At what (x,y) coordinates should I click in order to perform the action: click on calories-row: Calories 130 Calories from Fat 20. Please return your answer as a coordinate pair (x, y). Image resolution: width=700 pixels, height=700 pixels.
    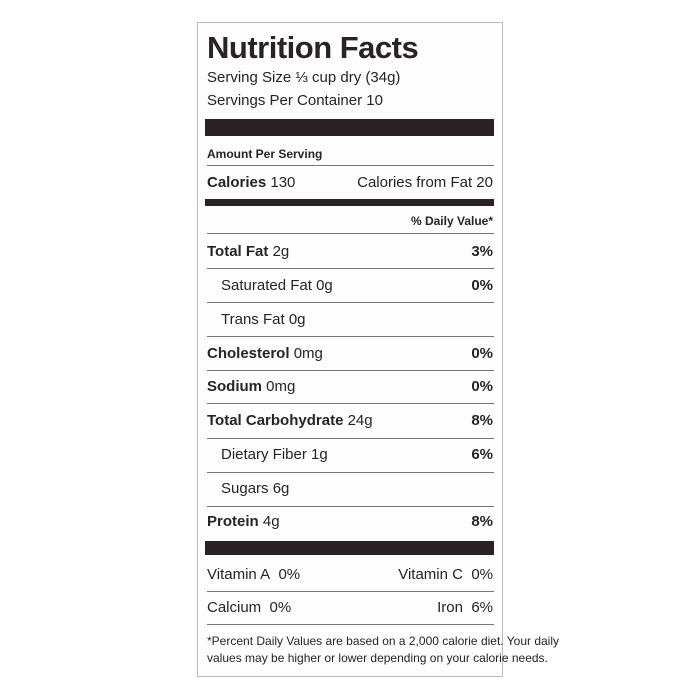
    Looking at the image, I should click on (350, 183).